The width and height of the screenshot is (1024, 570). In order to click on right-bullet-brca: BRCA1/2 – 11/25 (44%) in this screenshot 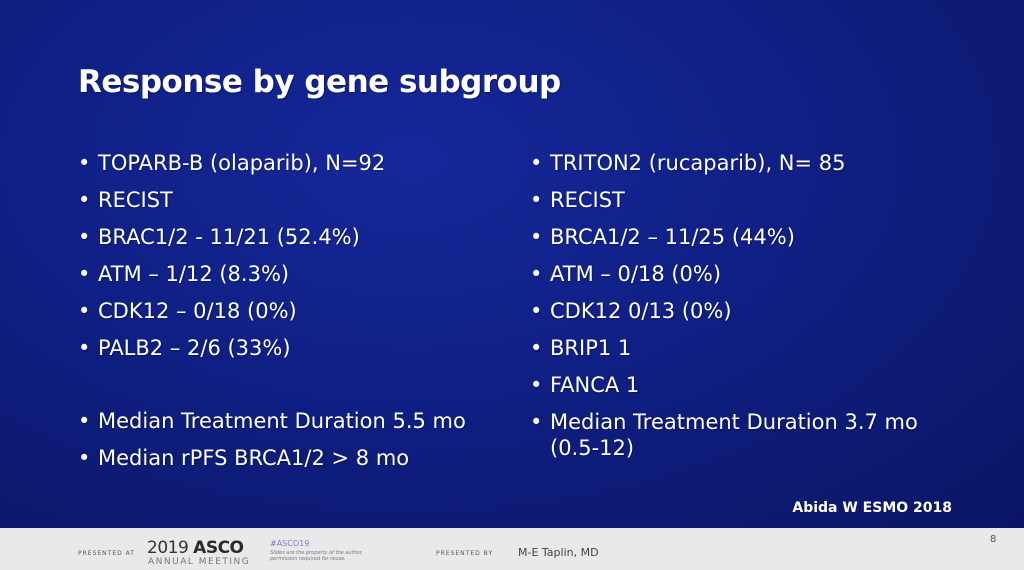, I will do `click(750, 242)`.